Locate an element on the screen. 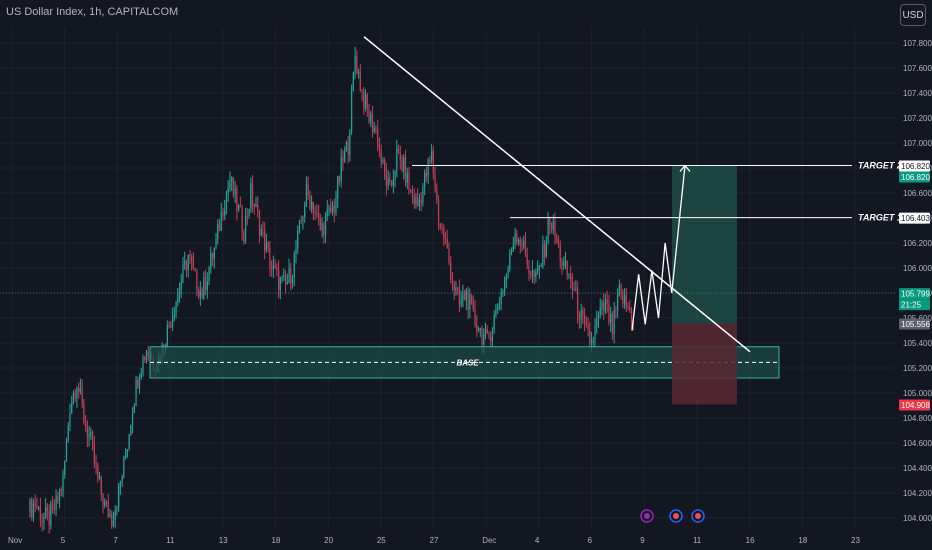 This screenshot has height=550, width=932. currency-button: USD is located at coordinates (913, 15).